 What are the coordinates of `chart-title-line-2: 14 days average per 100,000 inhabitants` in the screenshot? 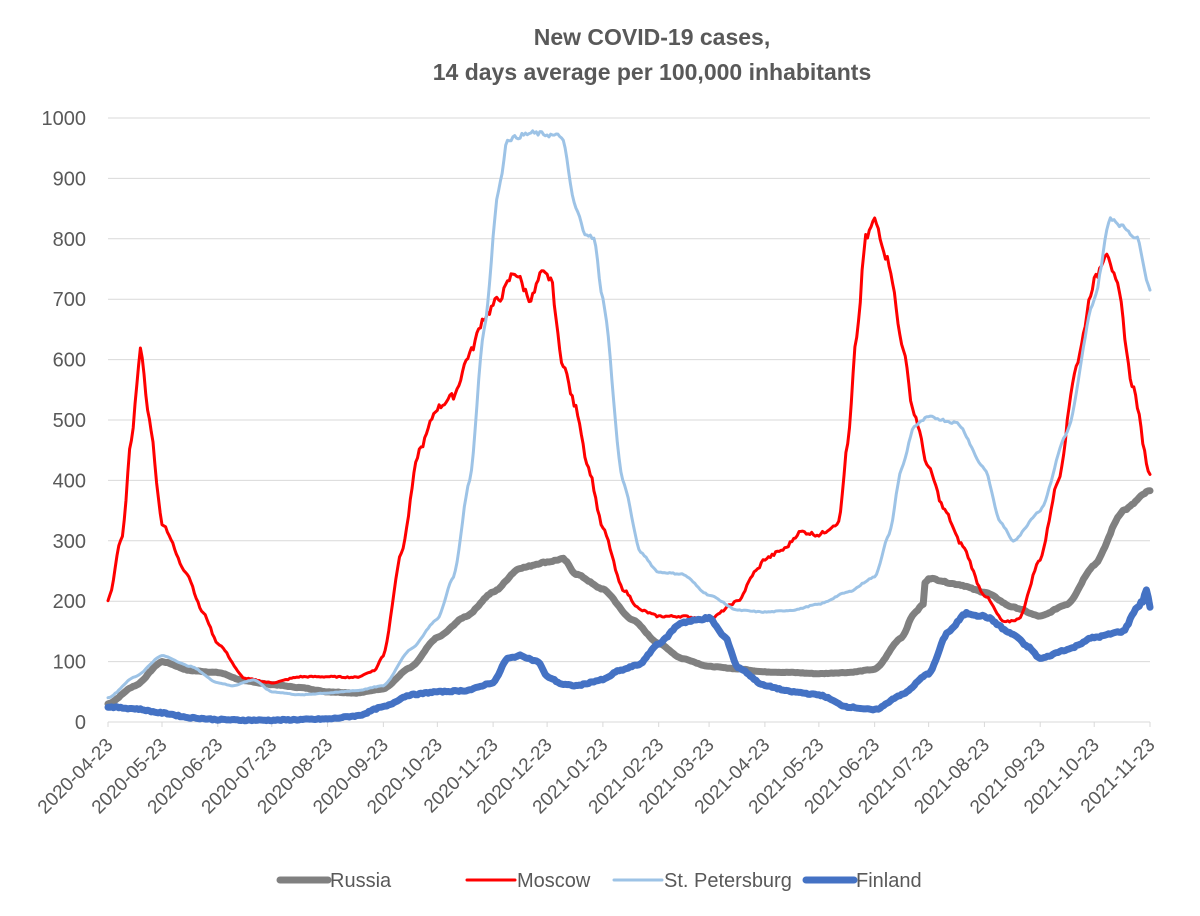 It's located at (652, 72).